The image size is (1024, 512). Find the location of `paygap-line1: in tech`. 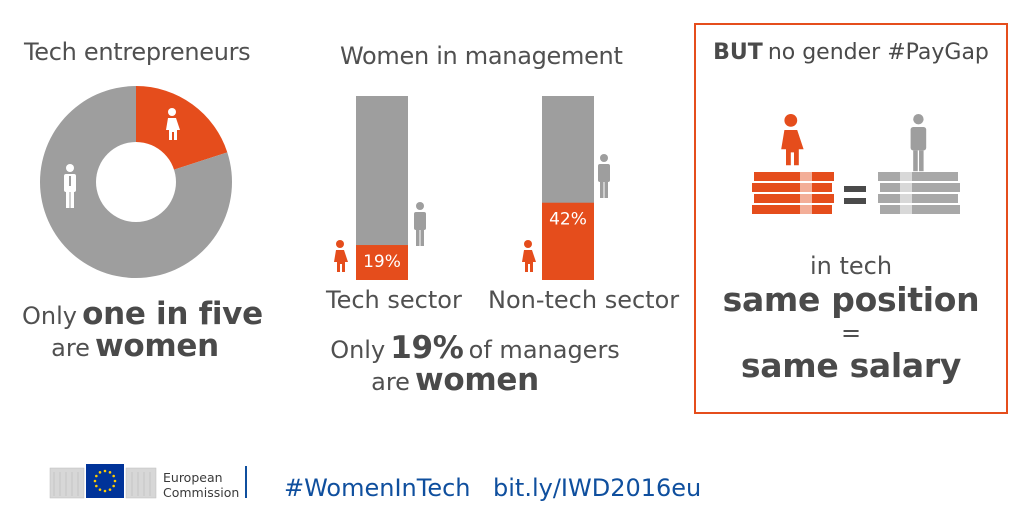

paygap-line1: in tech is located at coordinates (851, 266).